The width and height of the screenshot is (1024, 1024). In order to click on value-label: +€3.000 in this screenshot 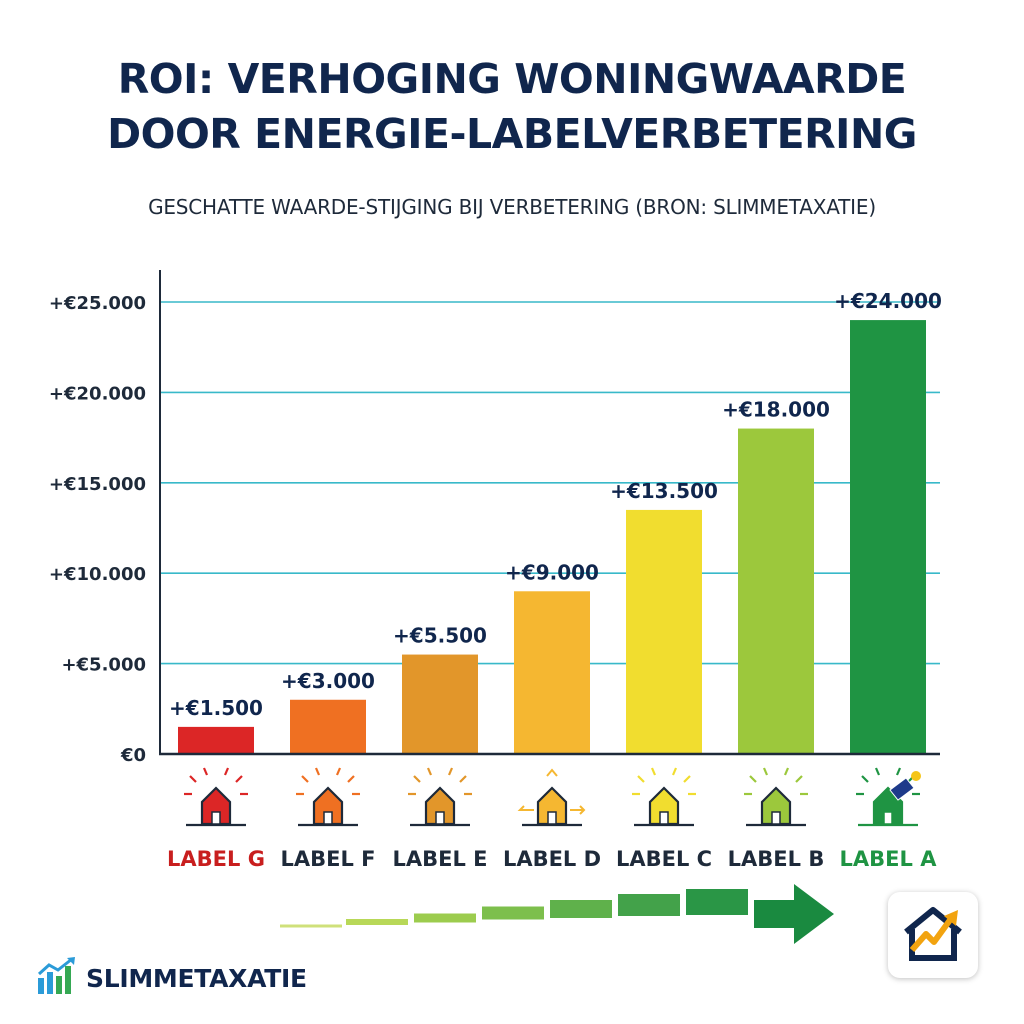, I will do `click(328, 681)`.